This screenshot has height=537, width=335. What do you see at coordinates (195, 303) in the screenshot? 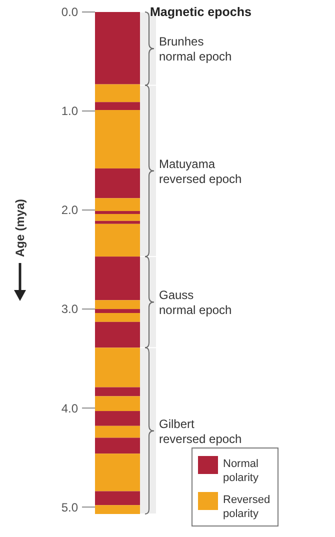
I see `band-label: Gauss normal epoch` at bounding box center [195, 303].